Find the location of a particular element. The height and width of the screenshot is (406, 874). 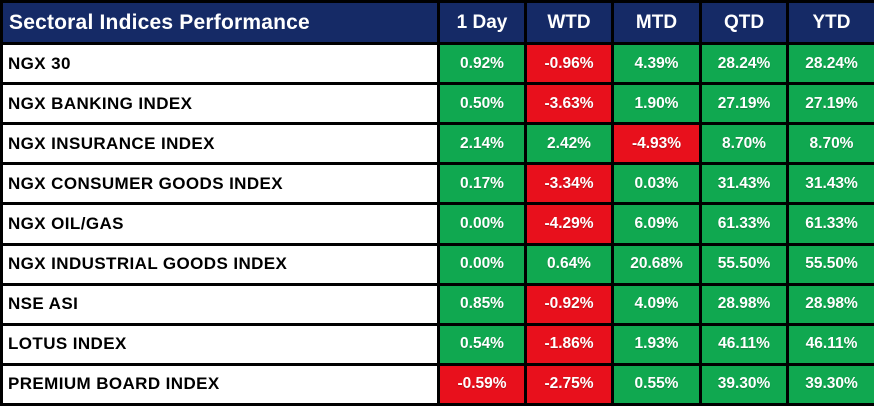

value-cell: 0.85% is located at coordinates (482, 304).